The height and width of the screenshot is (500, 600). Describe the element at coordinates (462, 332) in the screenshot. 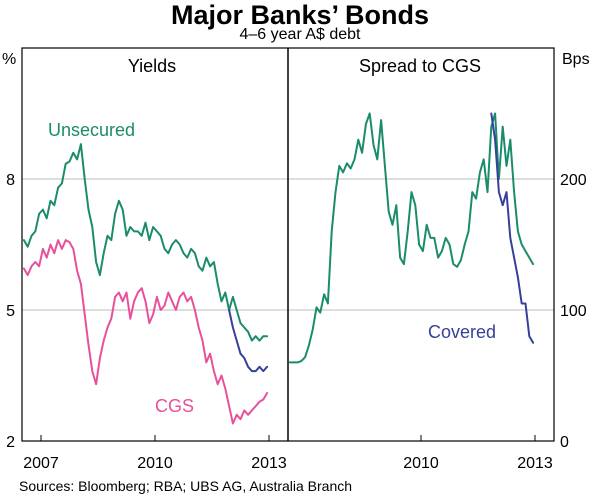

I see `series-label-covered: Covered` at that location.